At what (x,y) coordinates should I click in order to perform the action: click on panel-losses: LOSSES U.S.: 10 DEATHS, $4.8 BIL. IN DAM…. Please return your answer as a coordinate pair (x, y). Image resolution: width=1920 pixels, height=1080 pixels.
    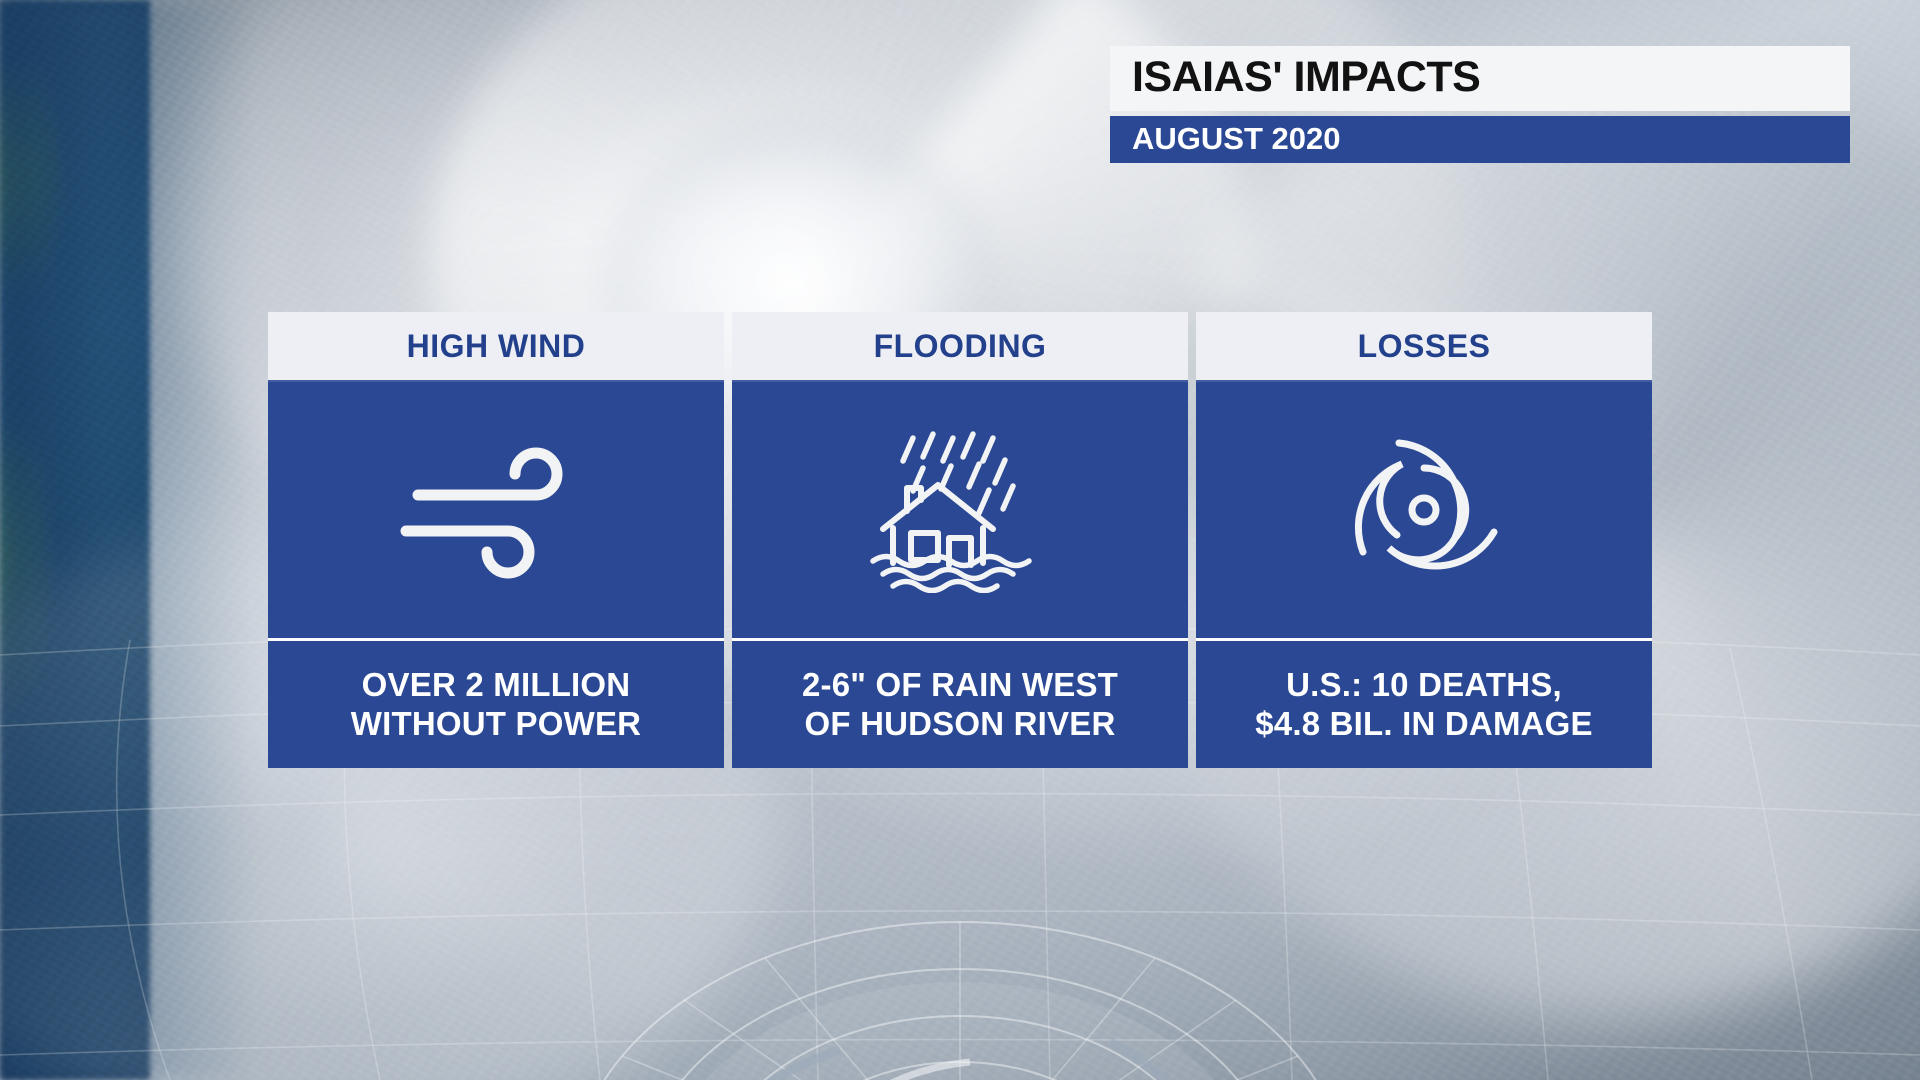
    Looking at the image, I should click on (1424, 540).